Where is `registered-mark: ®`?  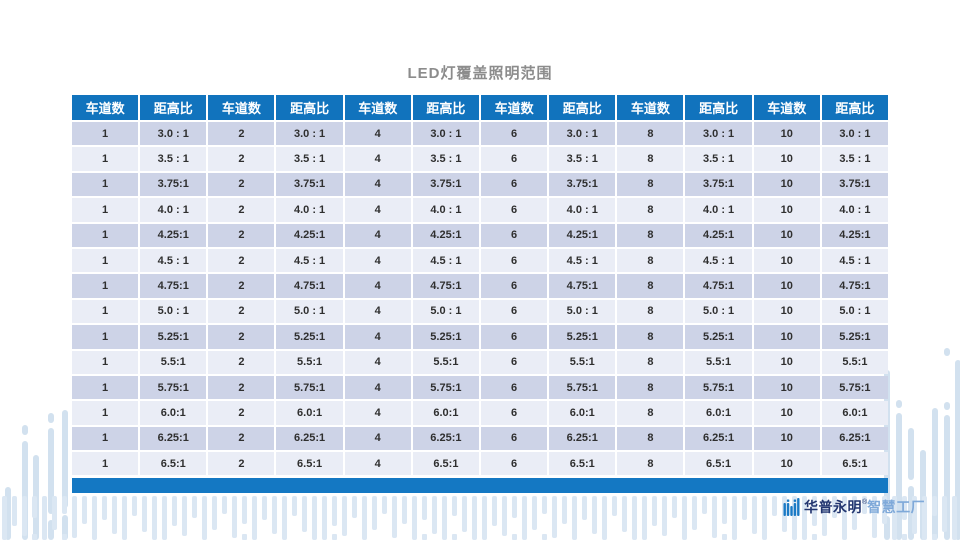 registered-mark: ® is located at coordinates (865, 502).